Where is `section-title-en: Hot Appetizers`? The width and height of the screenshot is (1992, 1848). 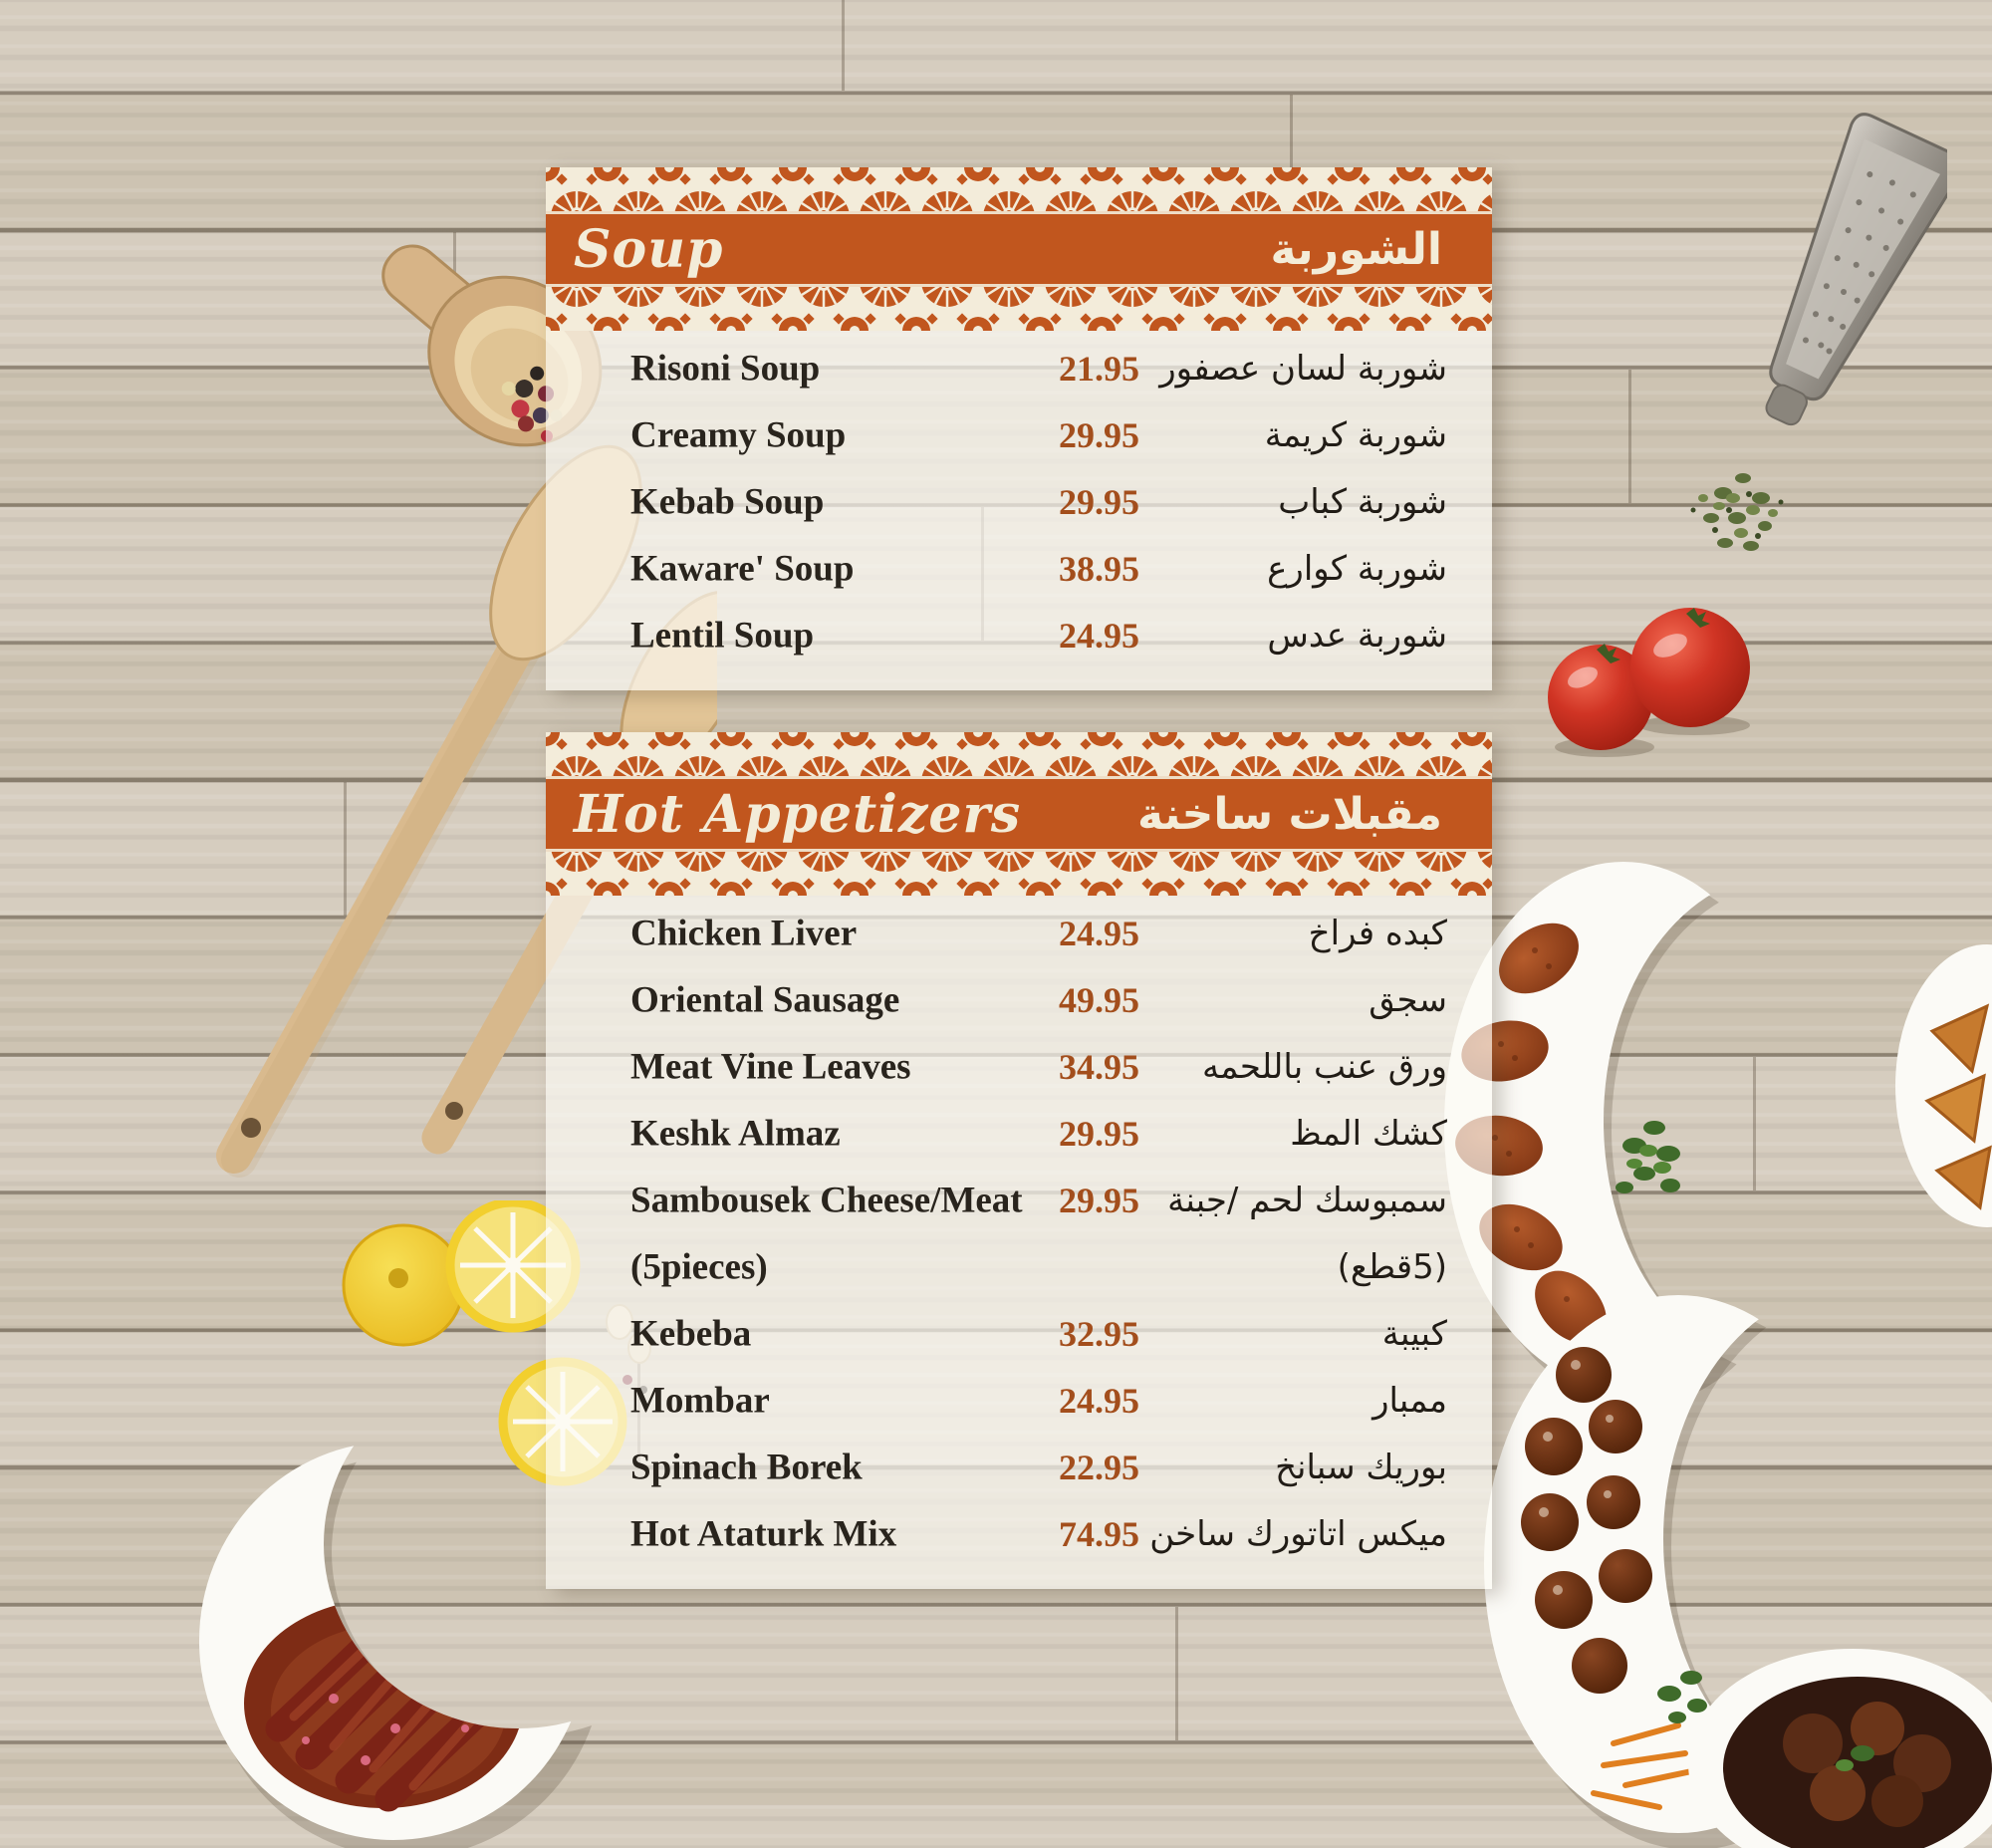
section-title-en: Hot Appetizers is located at coordinates (798, 814).